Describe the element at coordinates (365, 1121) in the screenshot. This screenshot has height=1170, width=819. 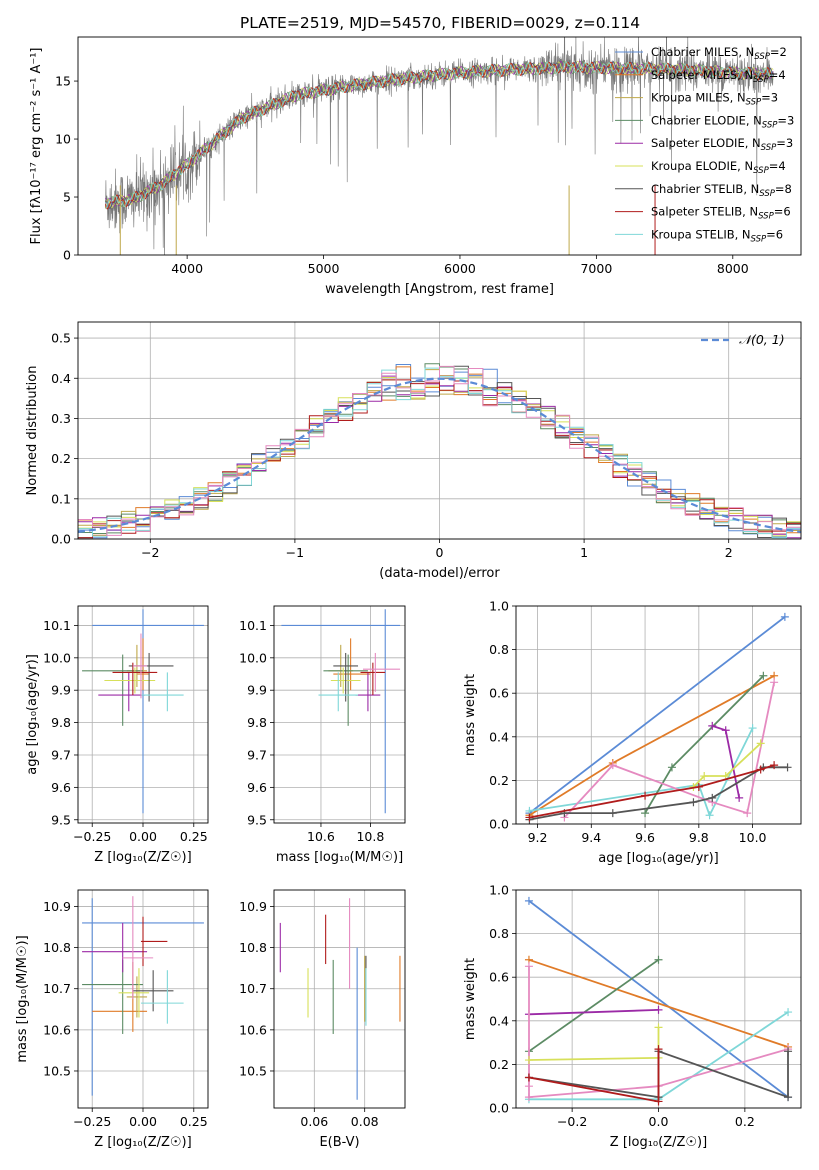
I see `x-tick-label: 0.08` at that location.